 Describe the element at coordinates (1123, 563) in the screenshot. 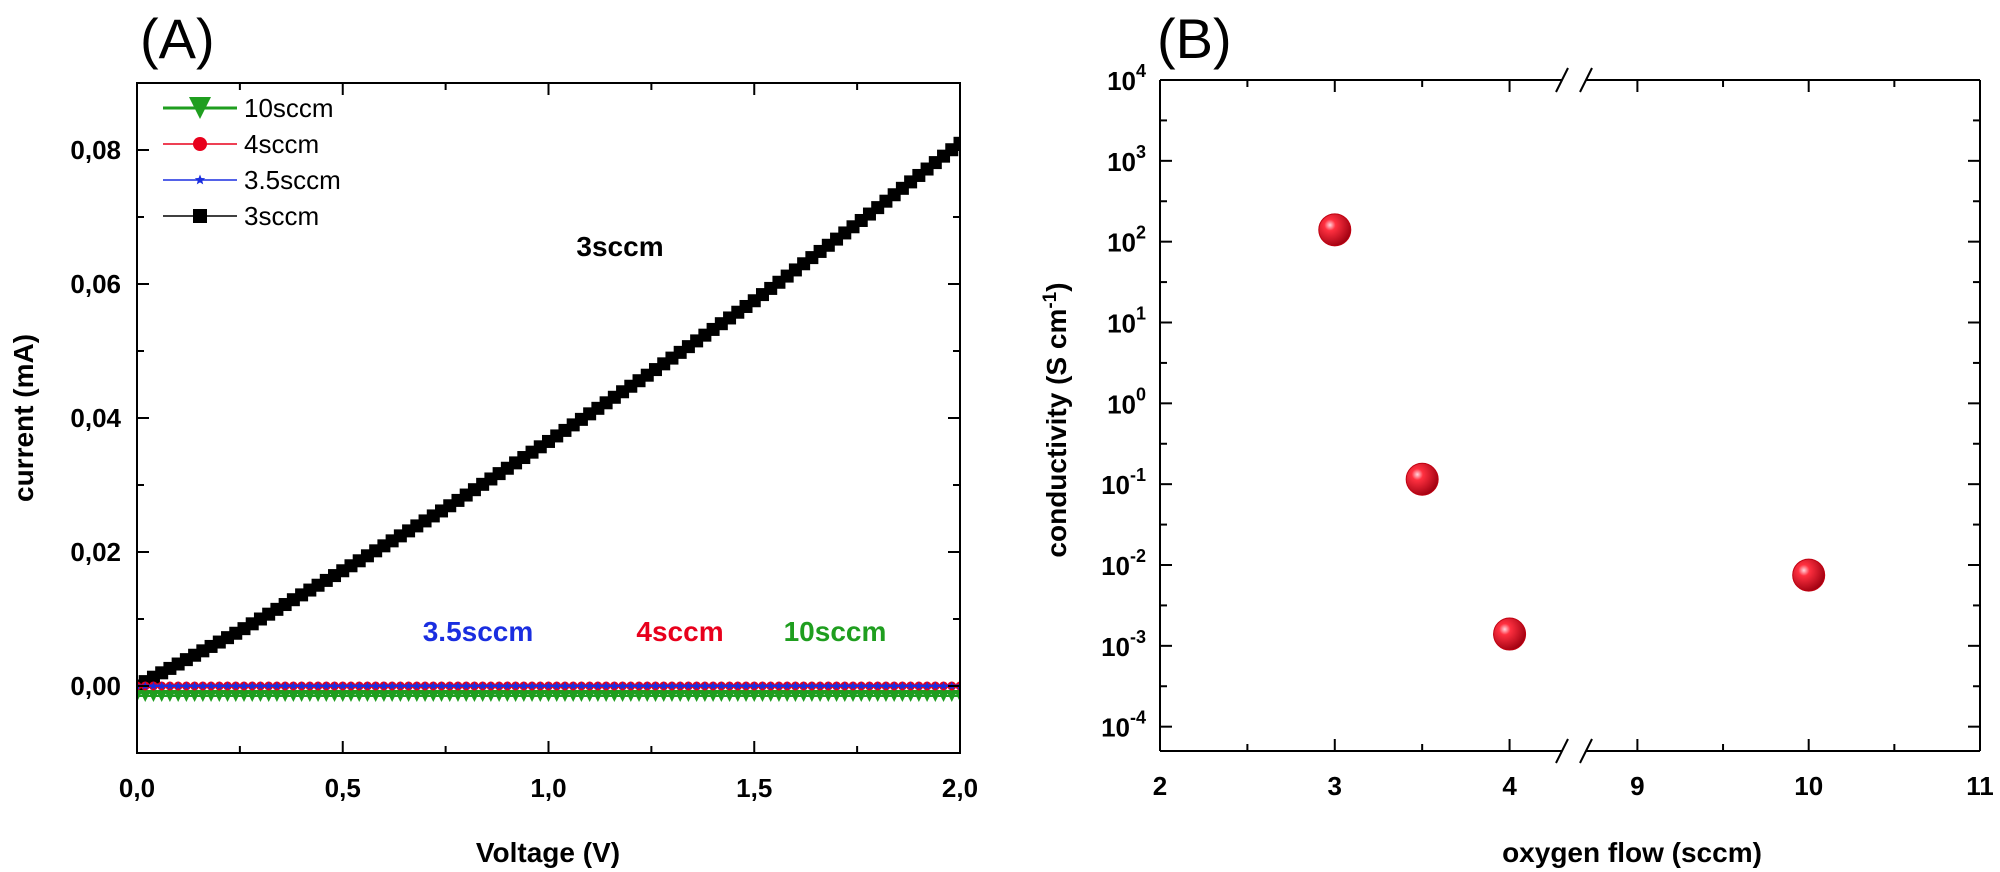

I see `panel-b-y-tick-label: 10⁻²` at that location.